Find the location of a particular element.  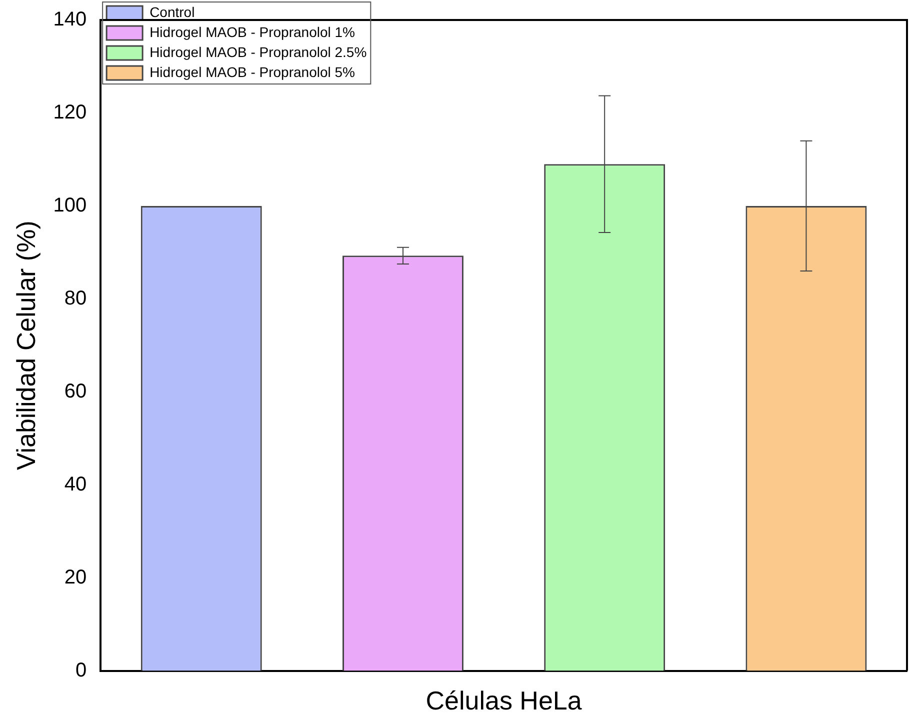

y-tick-label: 80 is located at coordinates (75, 298).